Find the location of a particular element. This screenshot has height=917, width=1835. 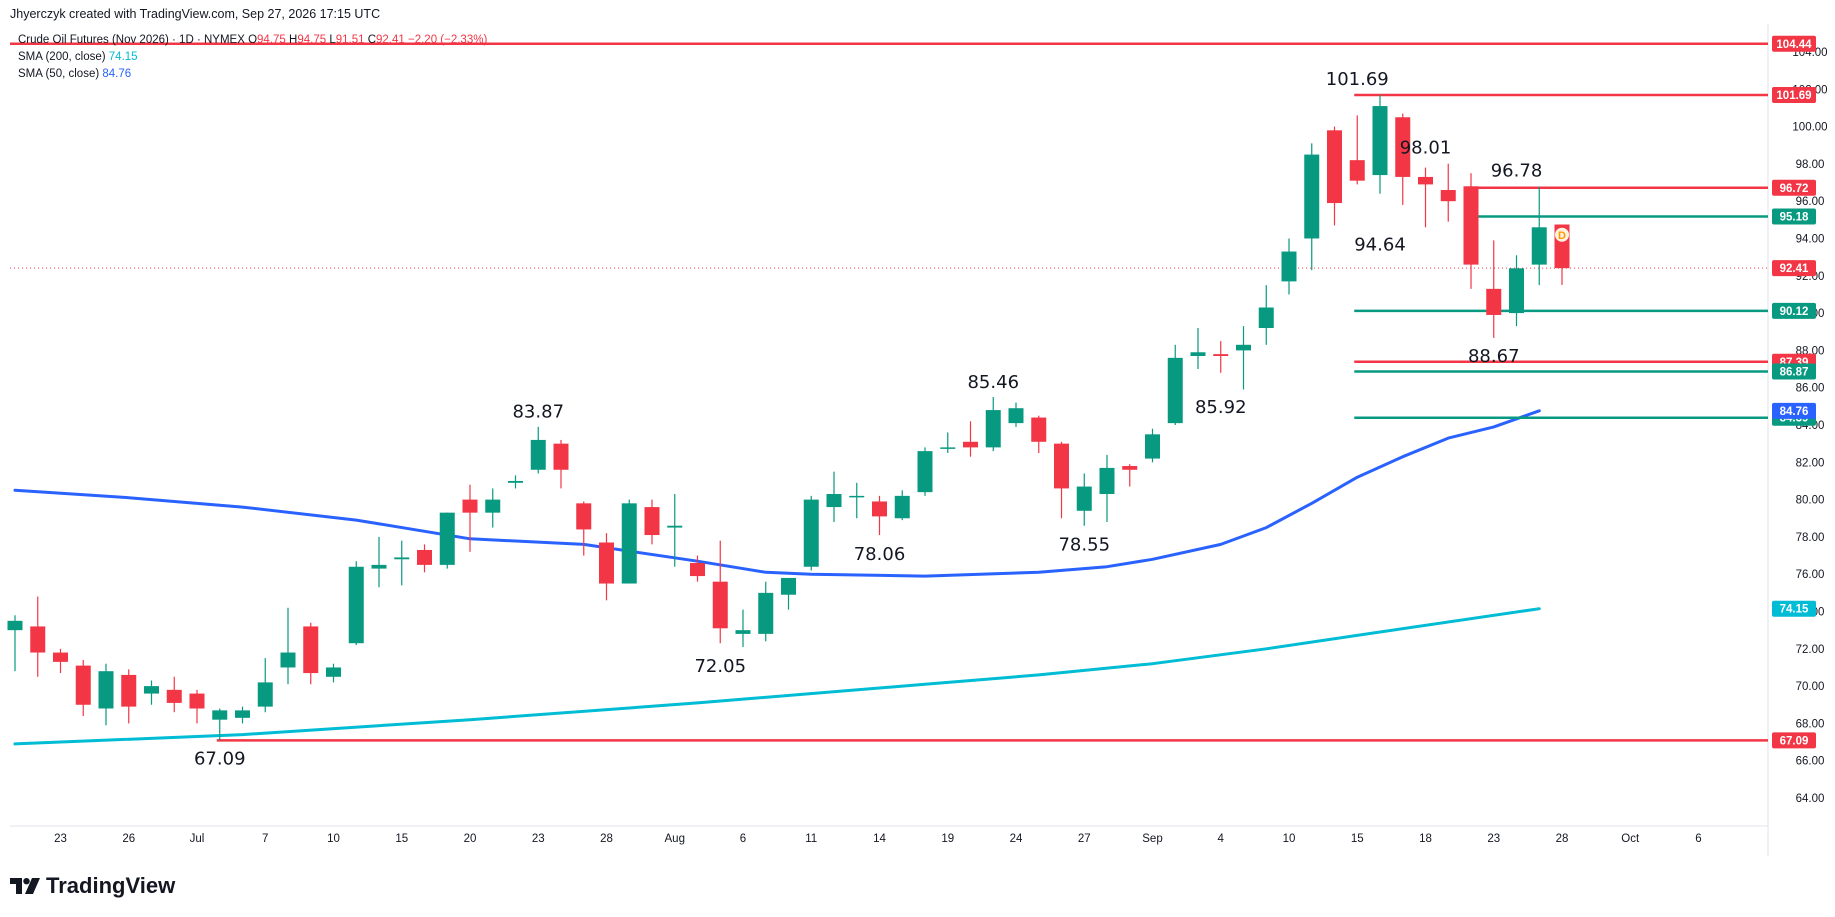

price-badge-label: 104.44 is located at coordinates (1794, 45).